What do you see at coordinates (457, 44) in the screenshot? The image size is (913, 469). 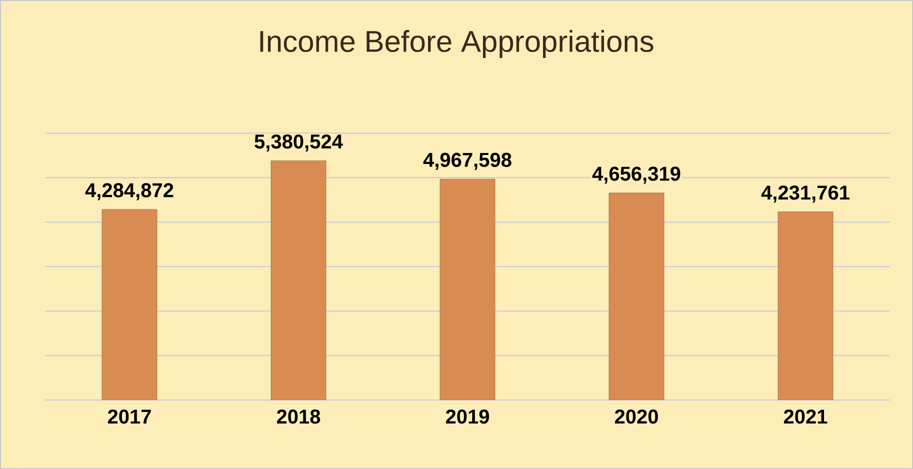 I see `chart-title: Income Before Appropriations` at bounding box center [457, 44].